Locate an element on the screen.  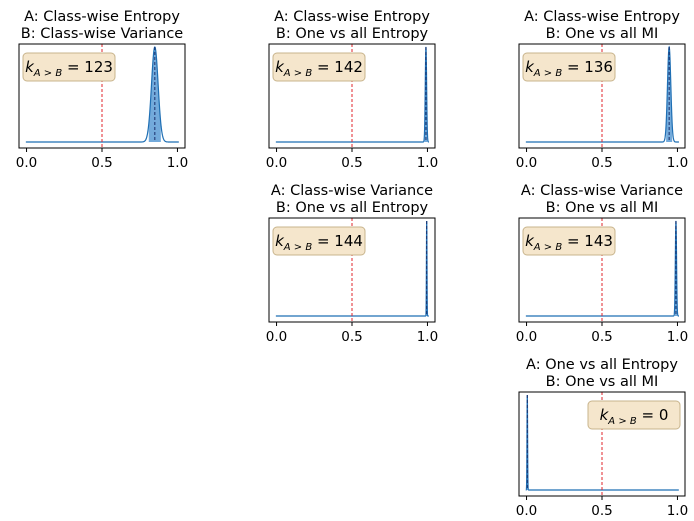
k-annotation-text: kA > B = 0 is located at coordinates (634, 416).